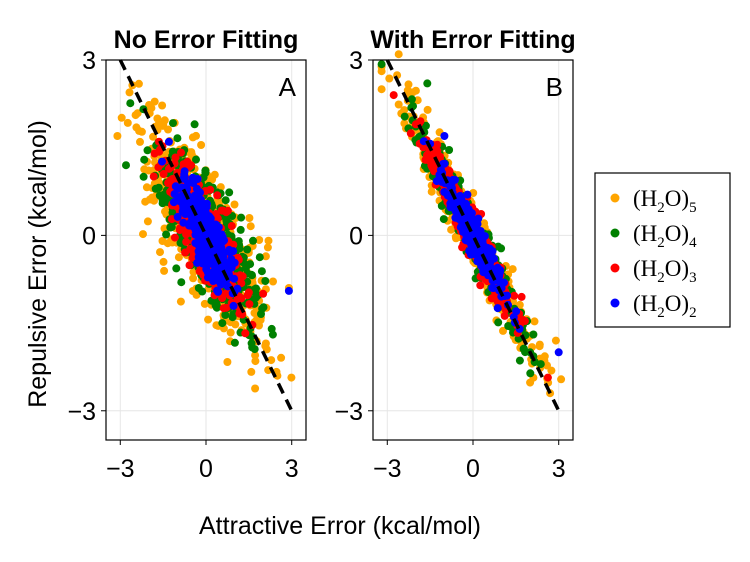 The width and height of the screenshot is (750, 562). Describe the element at coordinates (665, 236) in the screenshot. I see `legend-entry-label: (H2O)4` at that location.